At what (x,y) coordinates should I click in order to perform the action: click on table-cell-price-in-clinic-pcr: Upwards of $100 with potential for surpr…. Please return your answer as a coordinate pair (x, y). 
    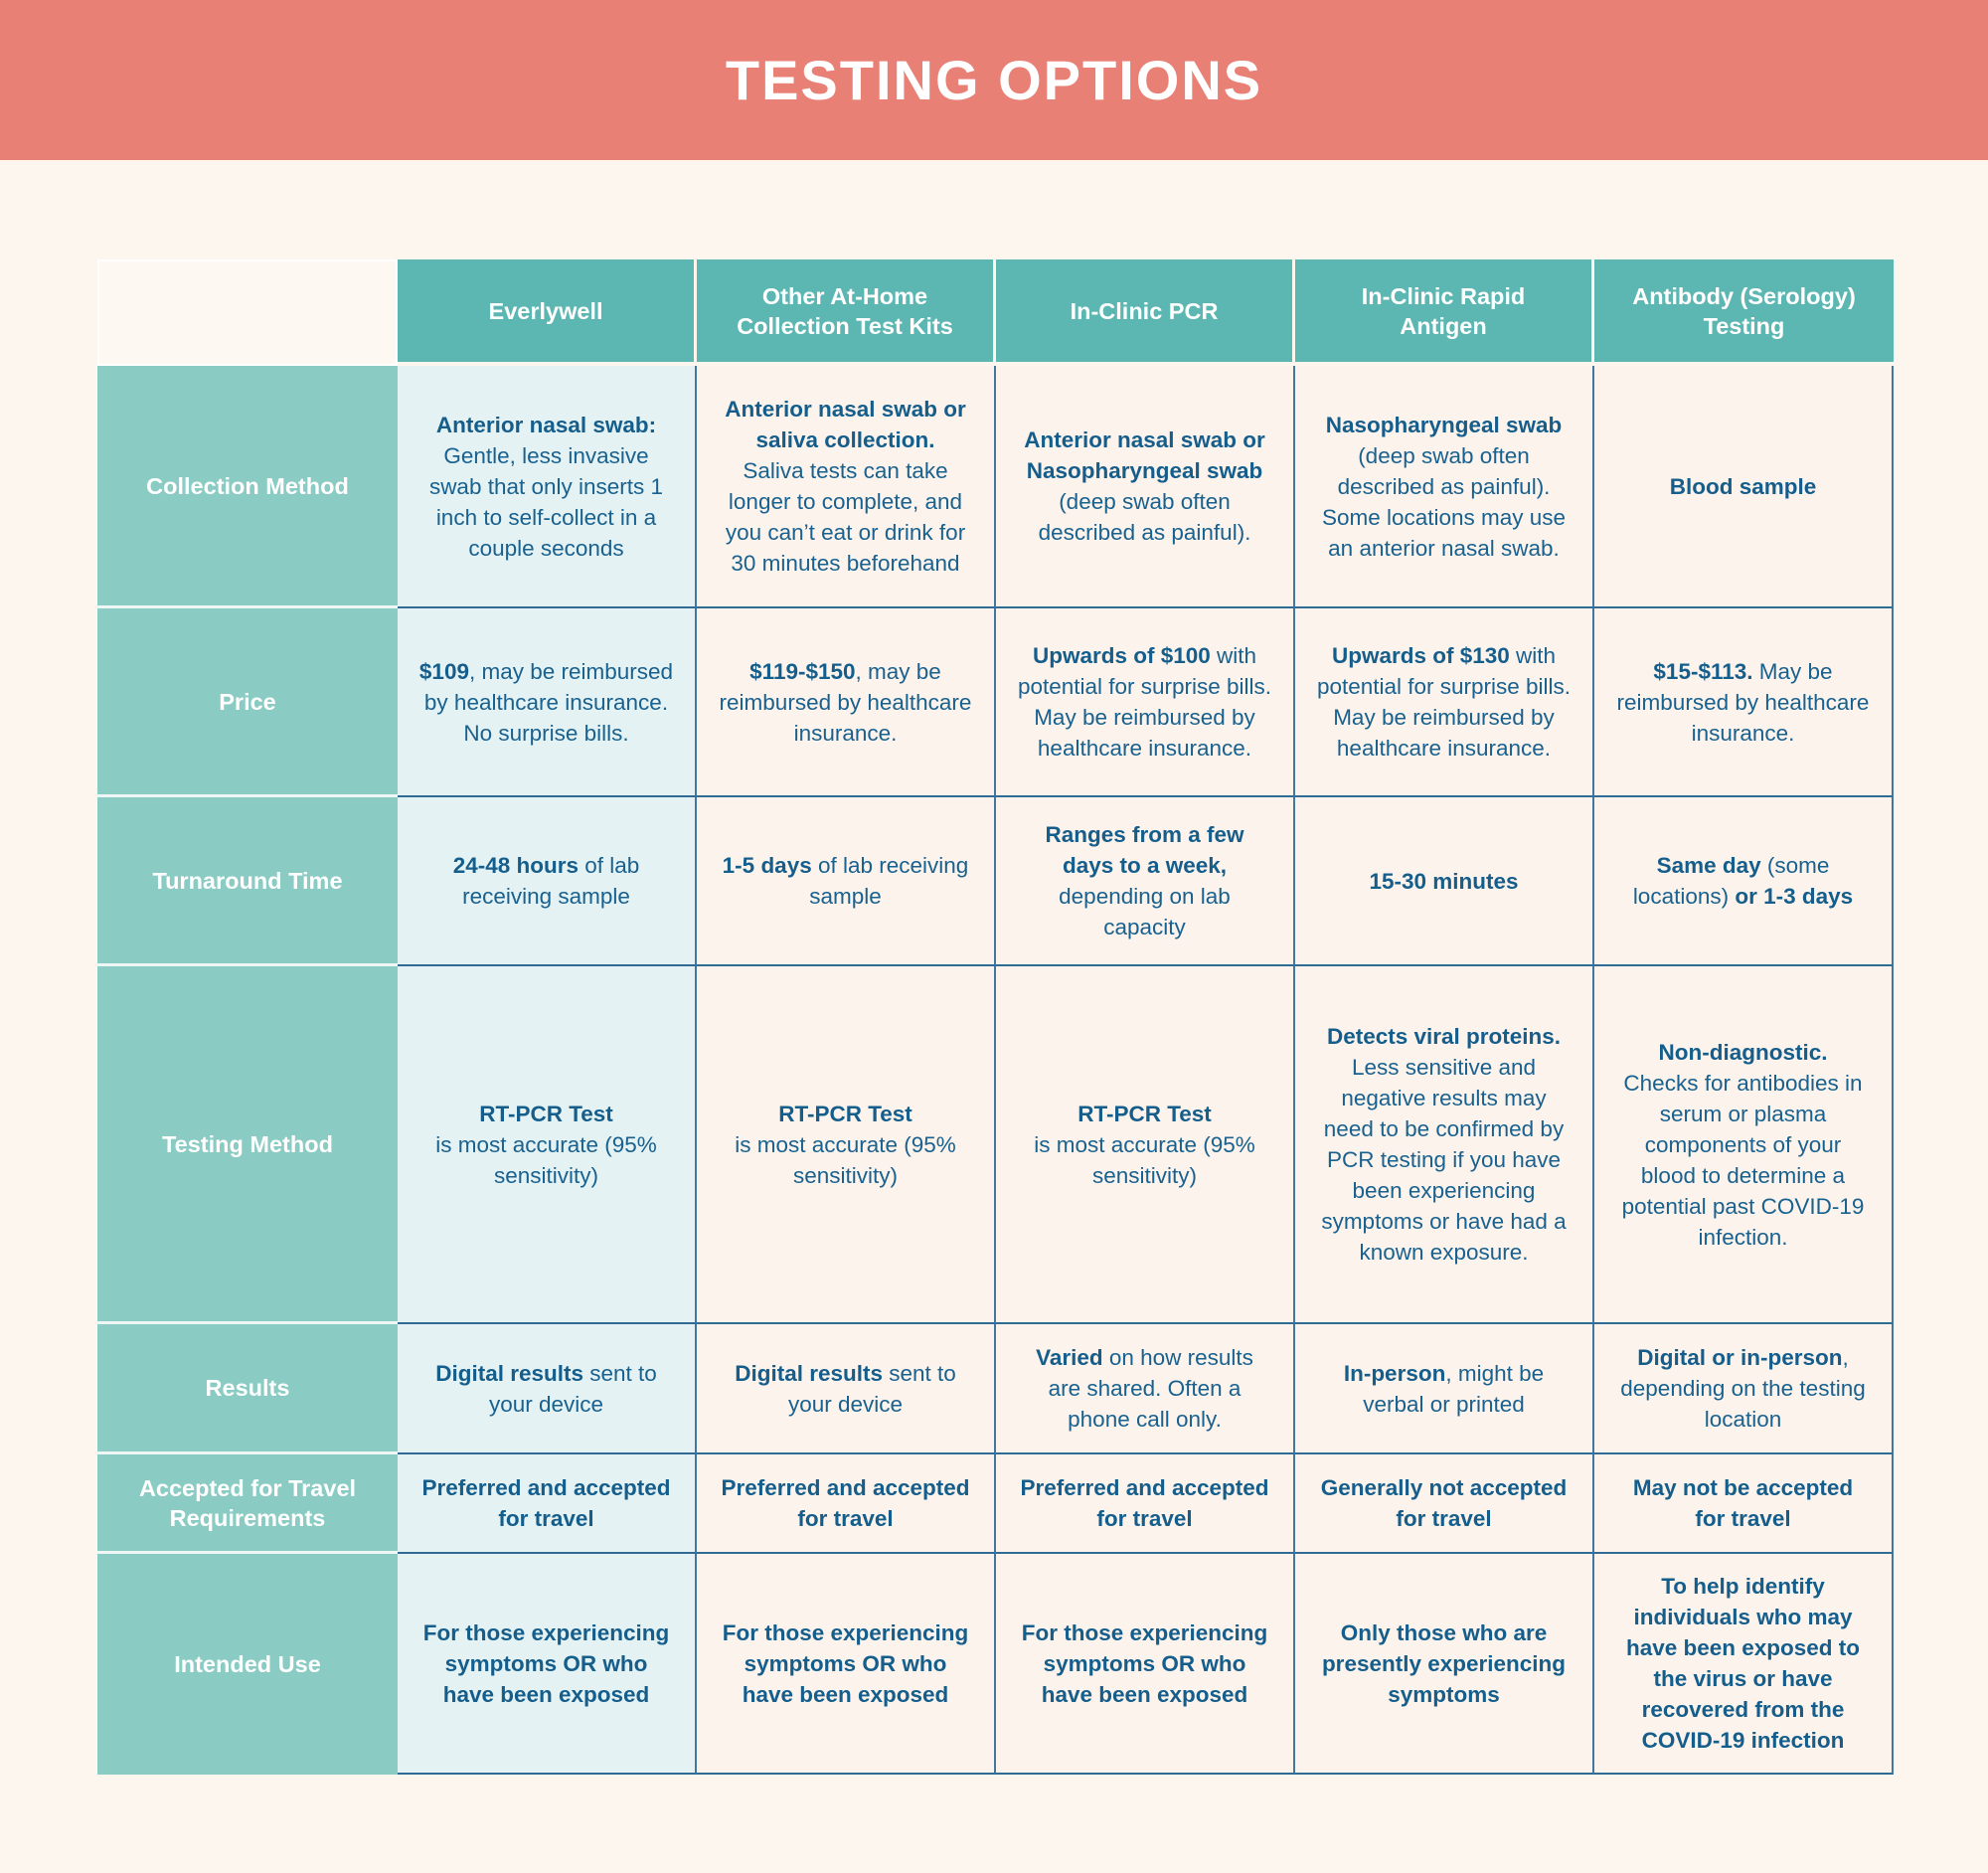
    Looking at the image, I should click on (1145, 702).